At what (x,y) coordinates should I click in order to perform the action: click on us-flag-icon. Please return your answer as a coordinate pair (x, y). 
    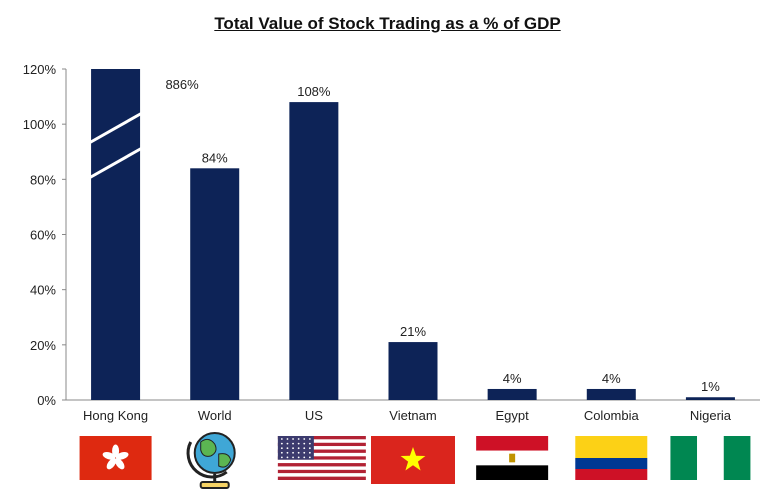
    Looking at the image, I should click on (321, 458).